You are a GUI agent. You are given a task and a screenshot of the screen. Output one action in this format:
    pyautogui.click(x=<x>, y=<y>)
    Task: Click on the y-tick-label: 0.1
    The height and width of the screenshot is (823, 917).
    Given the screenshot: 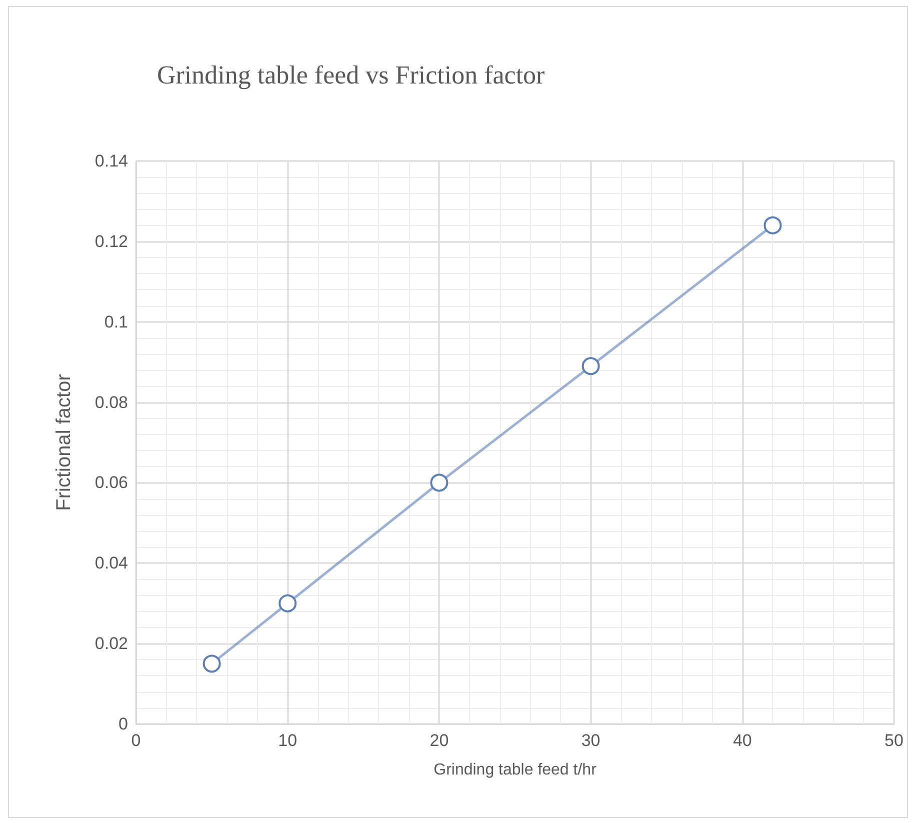 What is the action you would take?
    pyautogui.click(x=116, y=322)
    